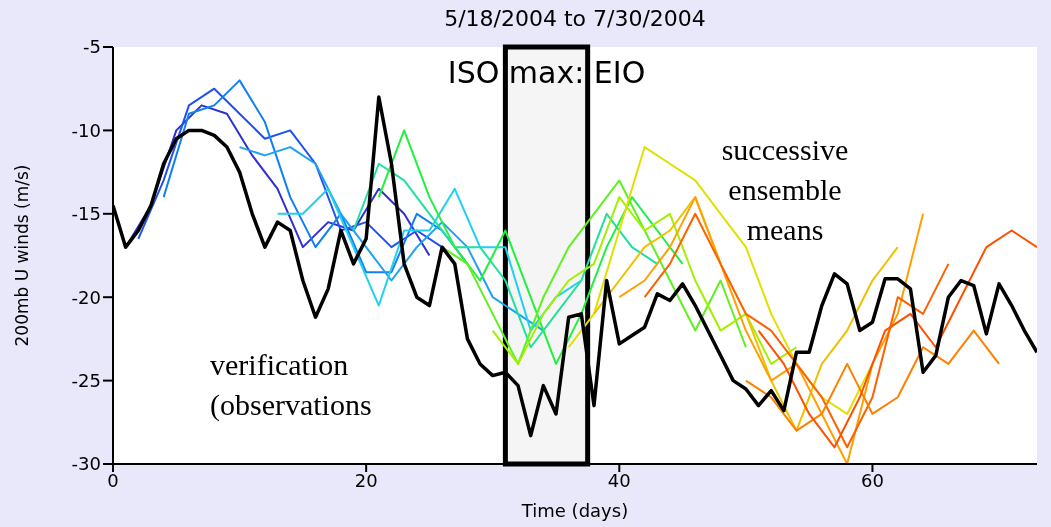  I want to click on x-axis-title: Time (days), so click(574, 510).